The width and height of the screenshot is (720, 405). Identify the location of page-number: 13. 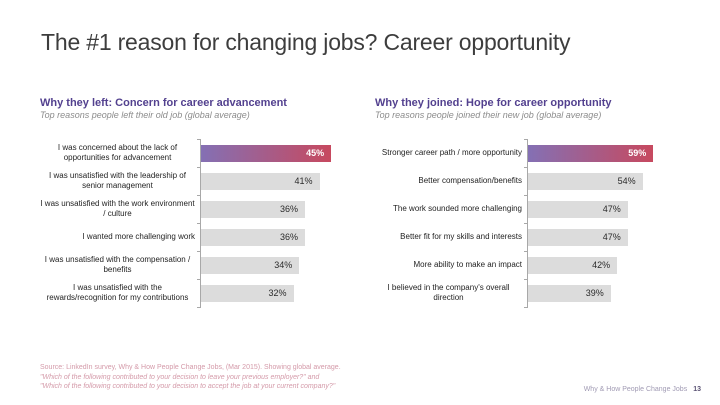
(697, 389).